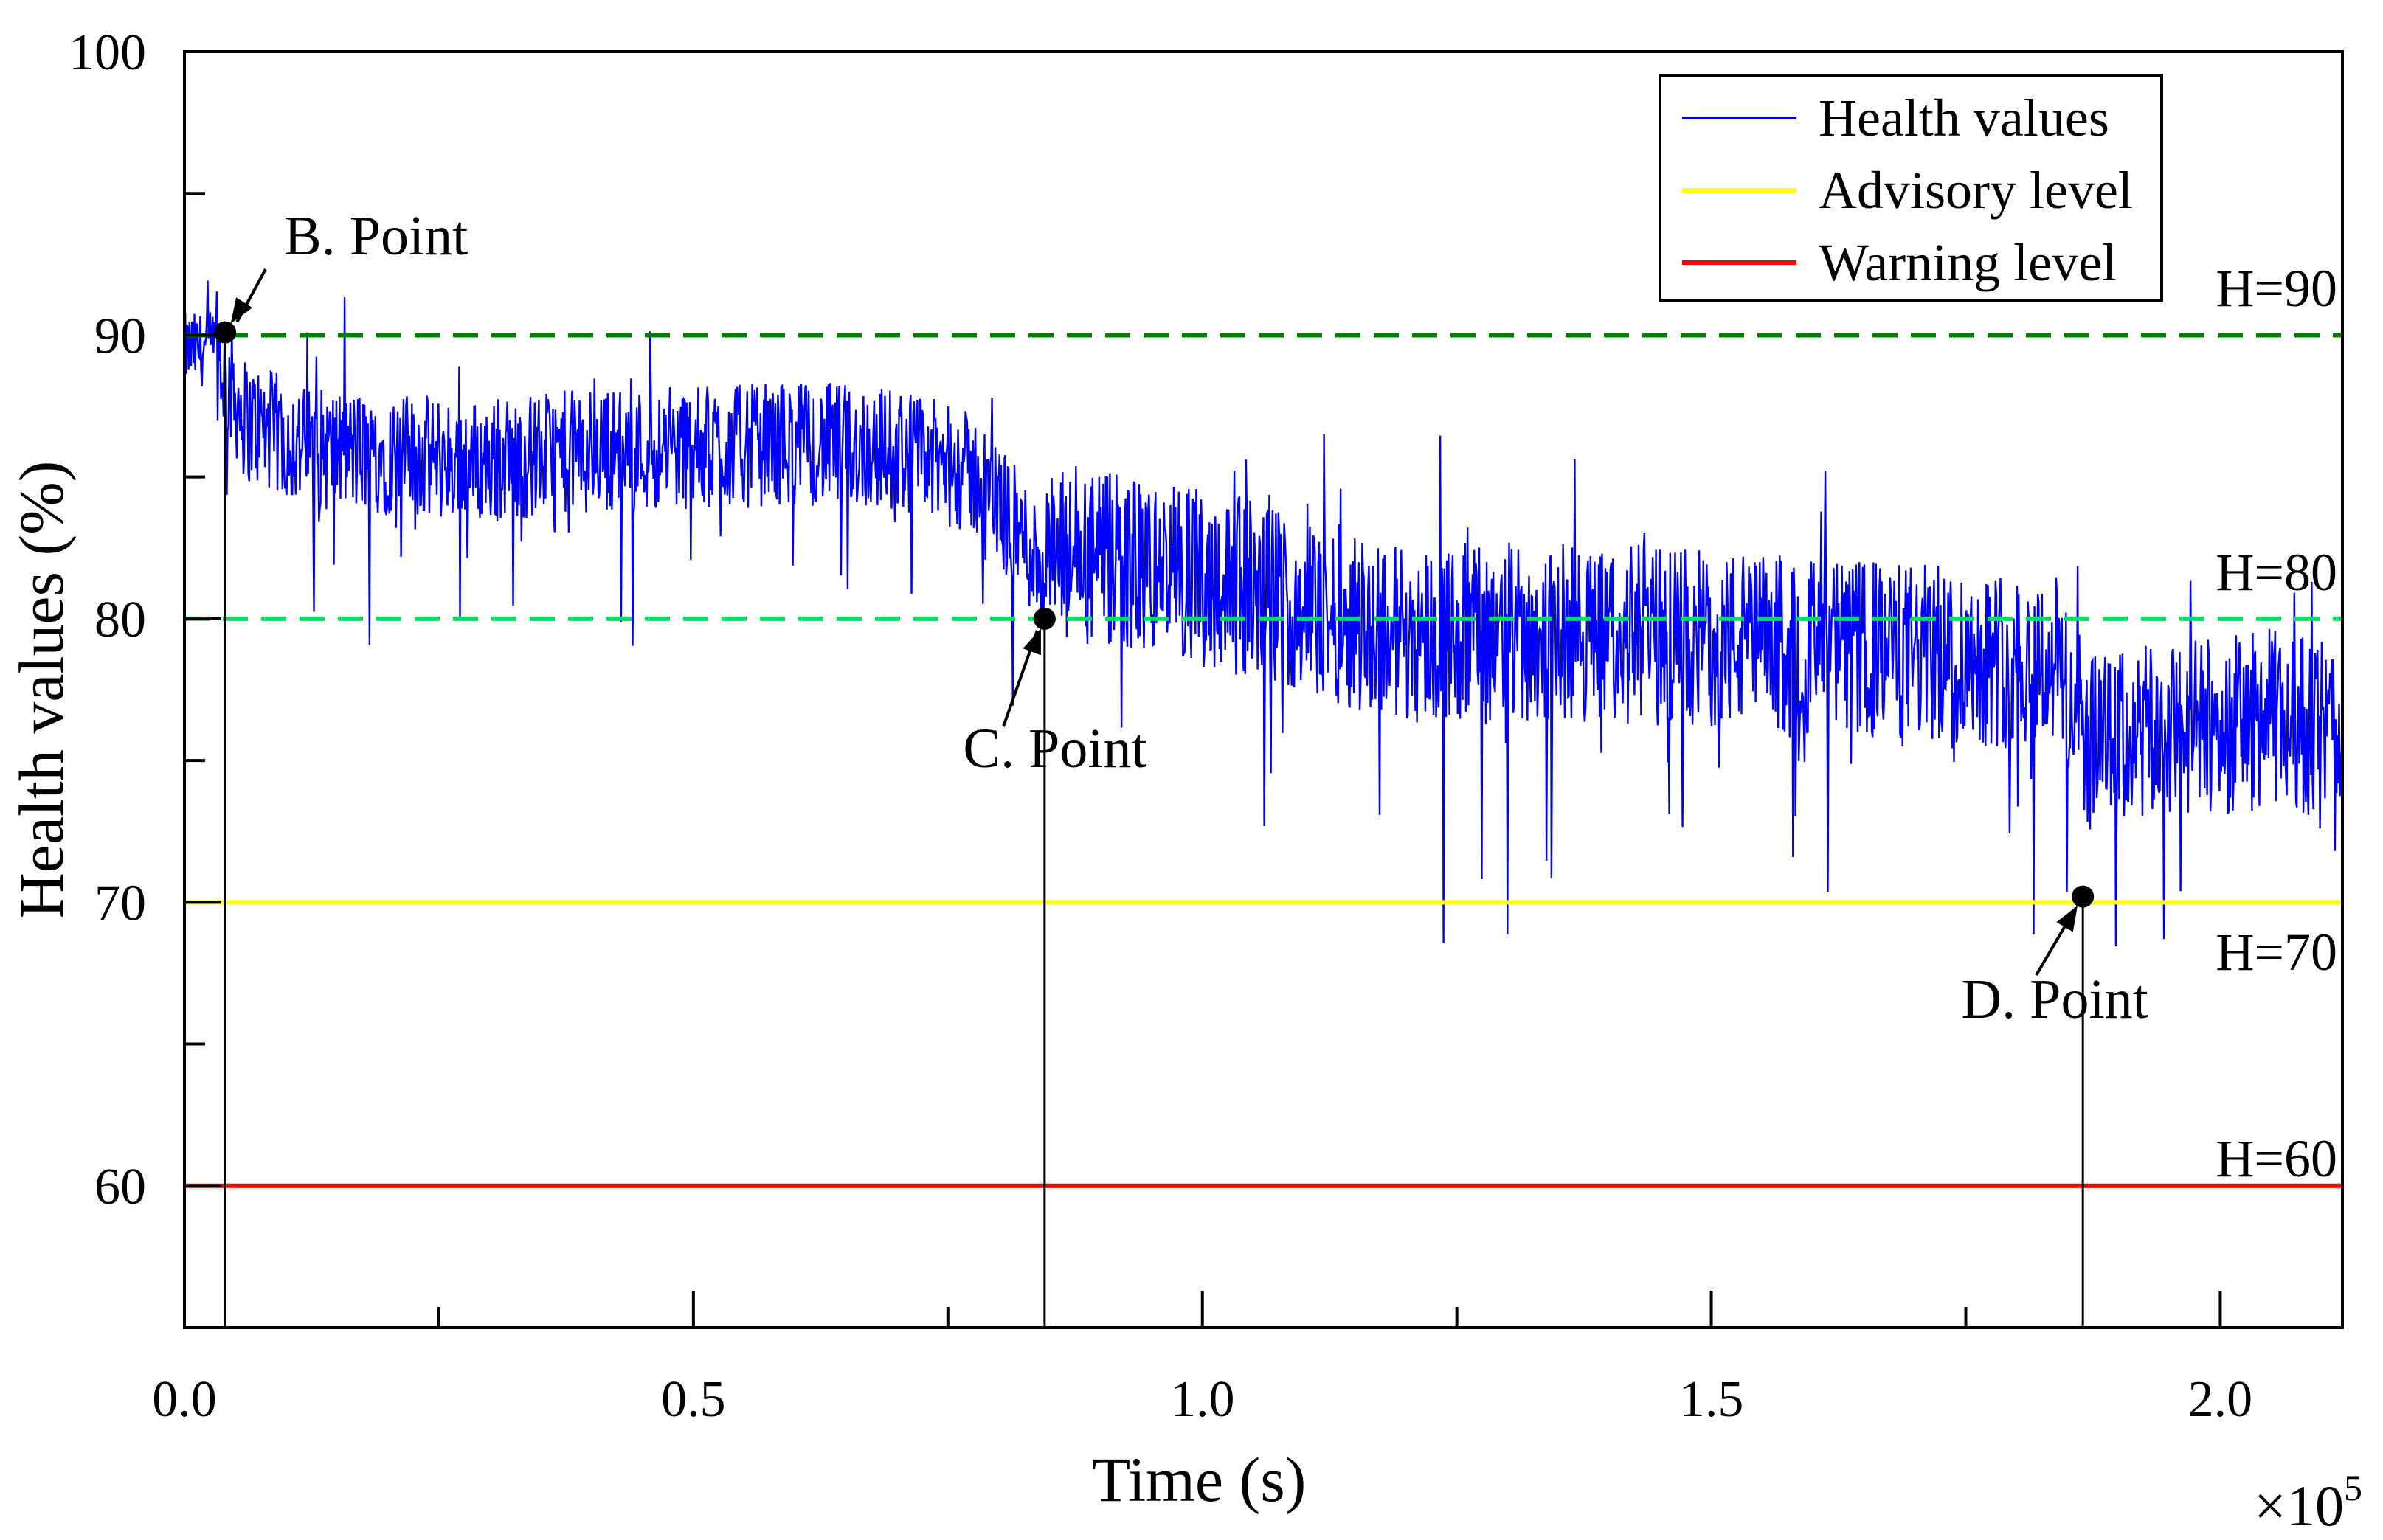  What do you see at coordinates (2308, 1502) in the screenshot?
I see `x-multiplier-label: ×10⁵` at bounding box center [2308, 1502].